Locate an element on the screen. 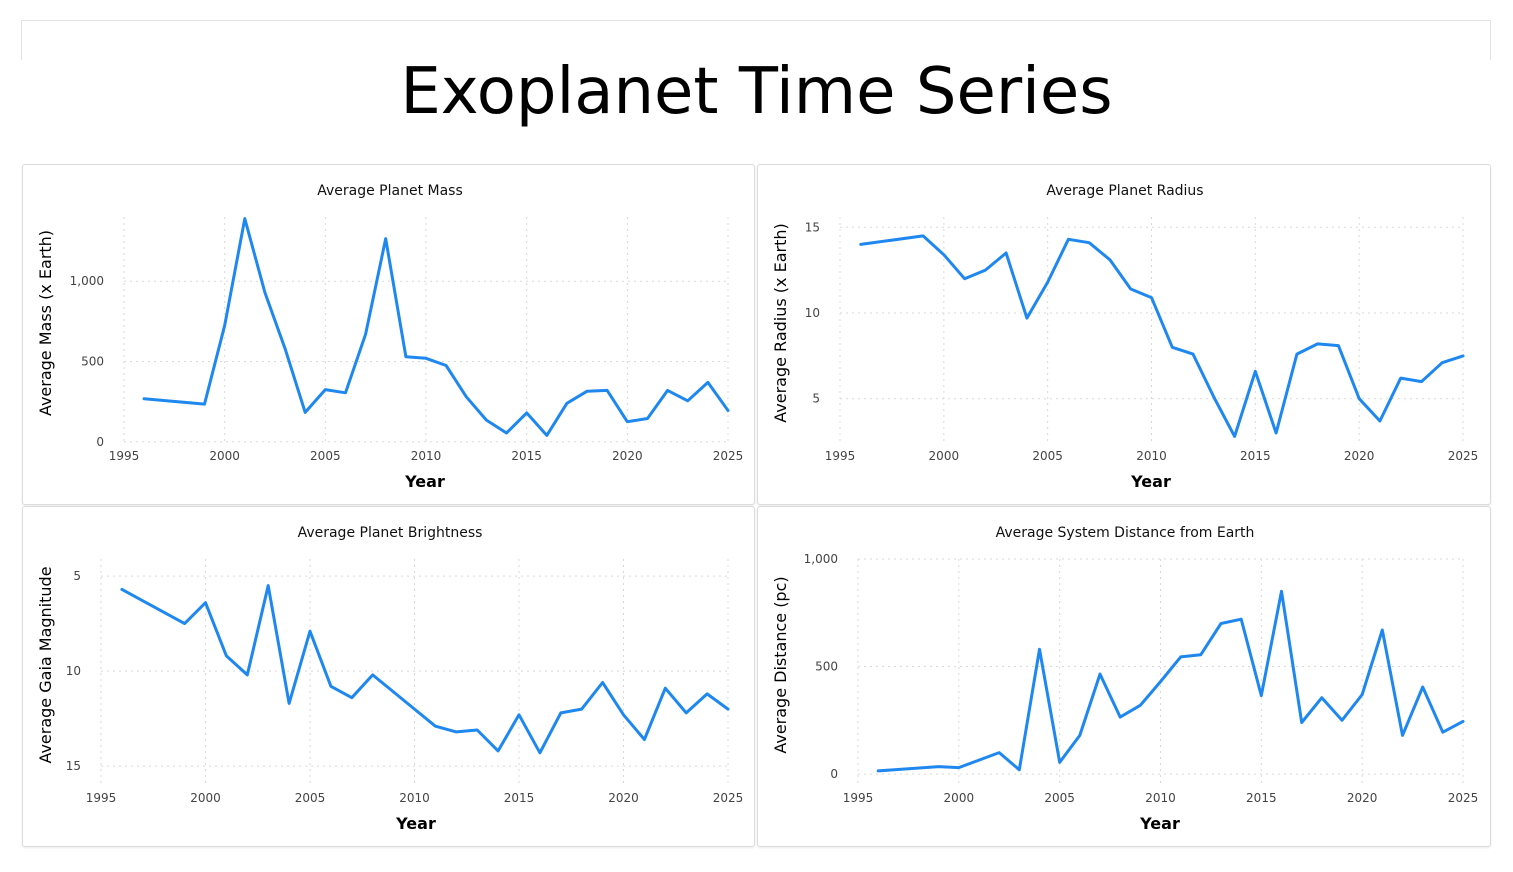  average-planet-brightness-series-line is located at coordinates (425, 669).